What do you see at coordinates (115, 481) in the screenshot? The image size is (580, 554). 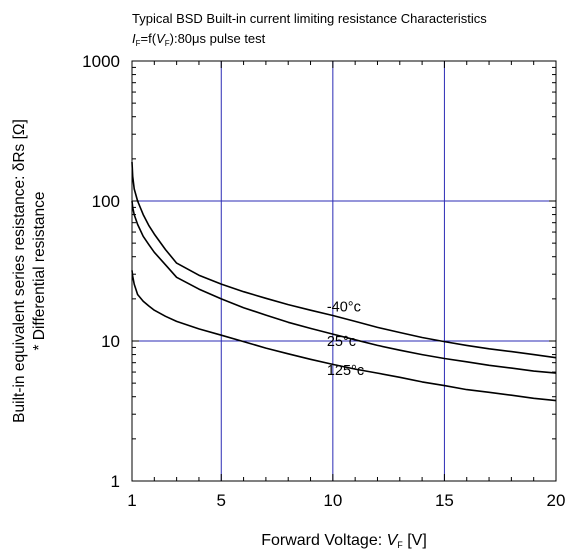 I see `y-tick-label: 1` at bounding box center [115, 481].